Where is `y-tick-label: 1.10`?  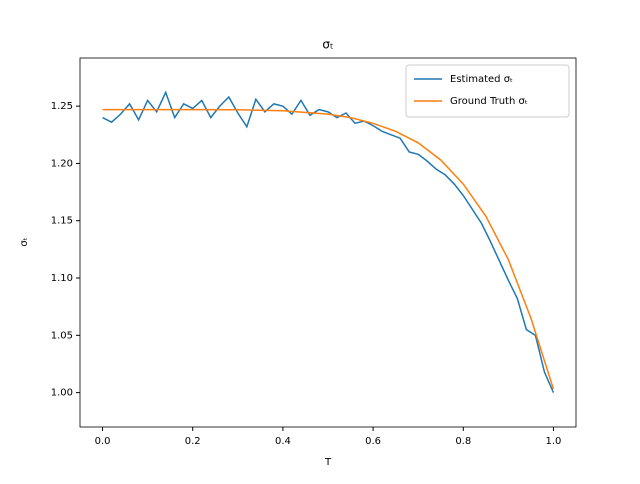
y-tick-label: 1.10 is located at coordinates (62, 278).